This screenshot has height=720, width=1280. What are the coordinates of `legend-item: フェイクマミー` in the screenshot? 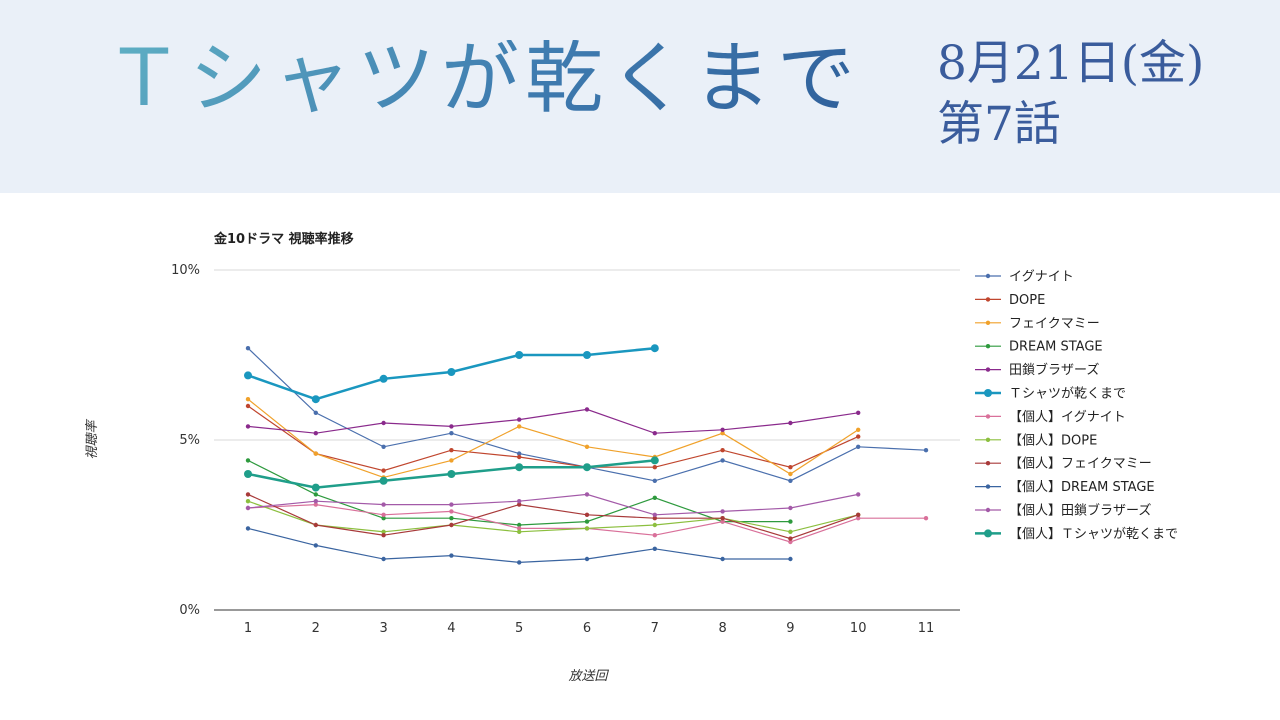 It's located at (1037, 323).